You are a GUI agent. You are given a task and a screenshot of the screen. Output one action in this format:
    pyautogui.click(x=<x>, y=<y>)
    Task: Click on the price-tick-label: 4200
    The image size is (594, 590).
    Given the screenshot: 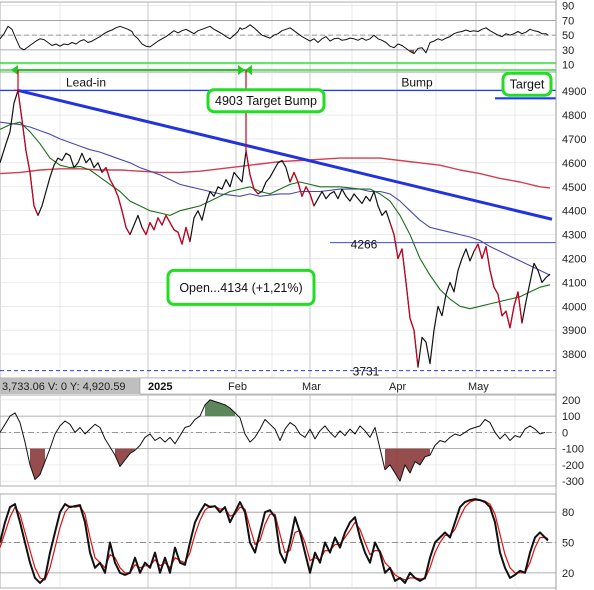 What is the action you would take?
    pyautogui.click(x=574, y=259)
    